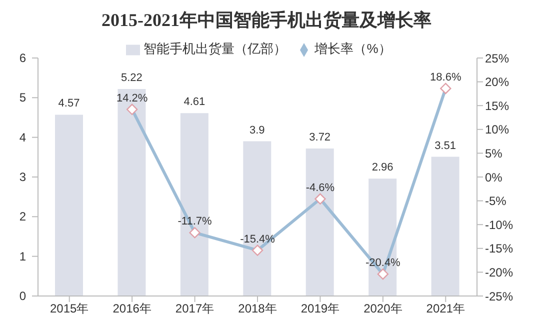  What do you see at coordinates (320, 309) in the screenshot?
I see `x-tick-label: 2019年` at bounding box center [320, 309].